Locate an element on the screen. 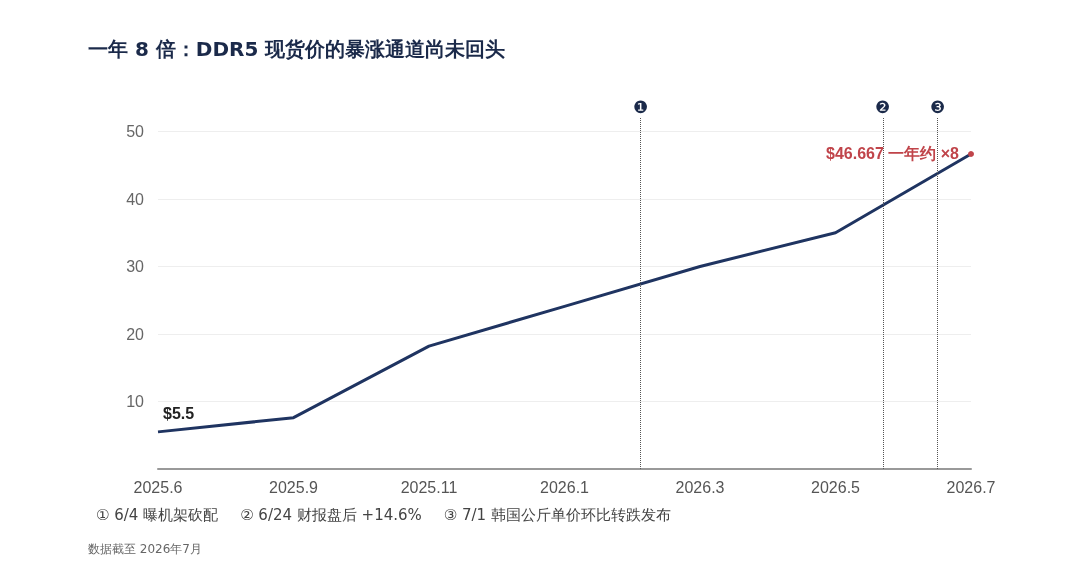  y-tick-label: 50 is located at coordinates (135, 131).